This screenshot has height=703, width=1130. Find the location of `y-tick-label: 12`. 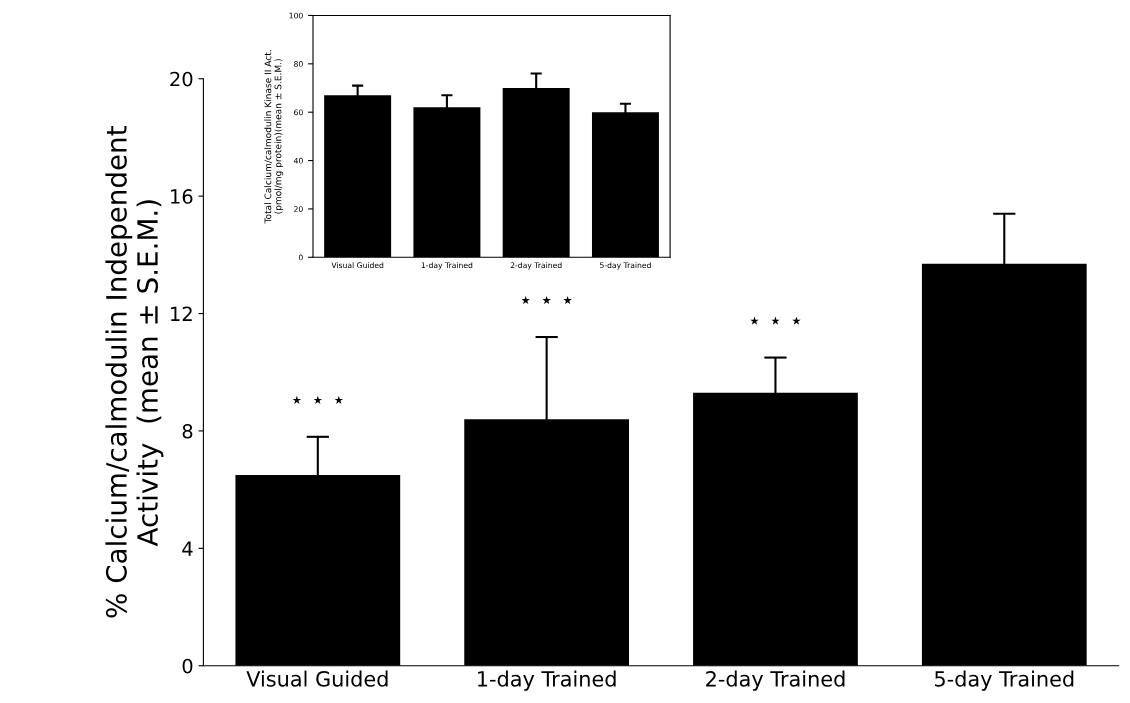

y-tick-label: 12 is located at coordinates (181, 313).